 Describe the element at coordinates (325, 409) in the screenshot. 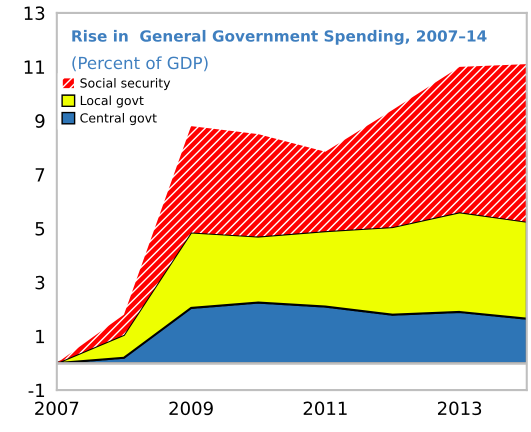

I see `x-tick-label: 2011` at that location.